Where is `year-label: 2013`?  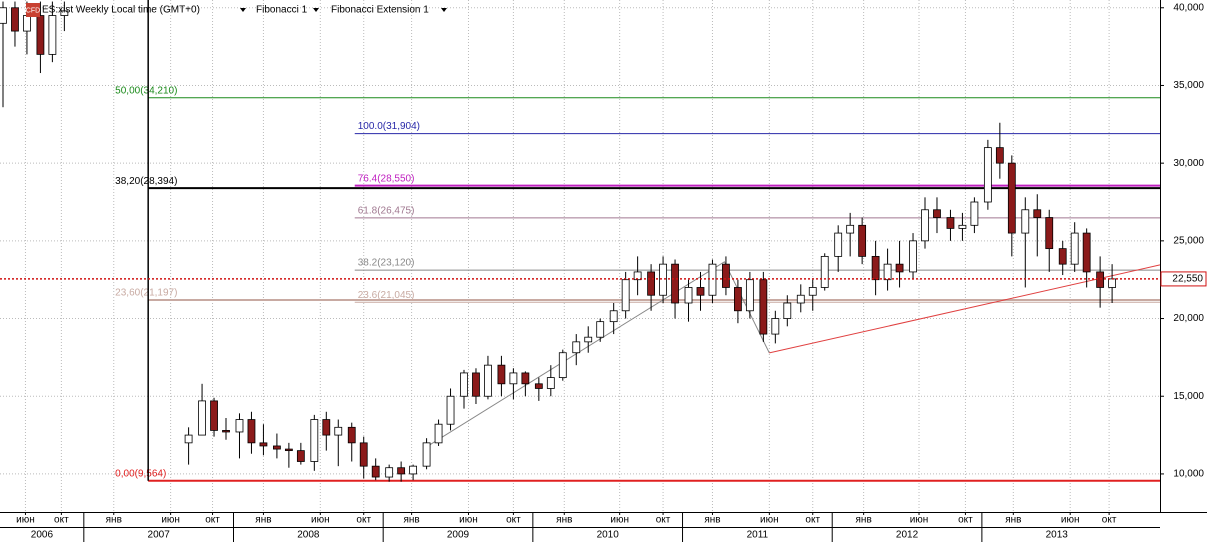
year-label: 2013 is located at coordinates (1057, 535).